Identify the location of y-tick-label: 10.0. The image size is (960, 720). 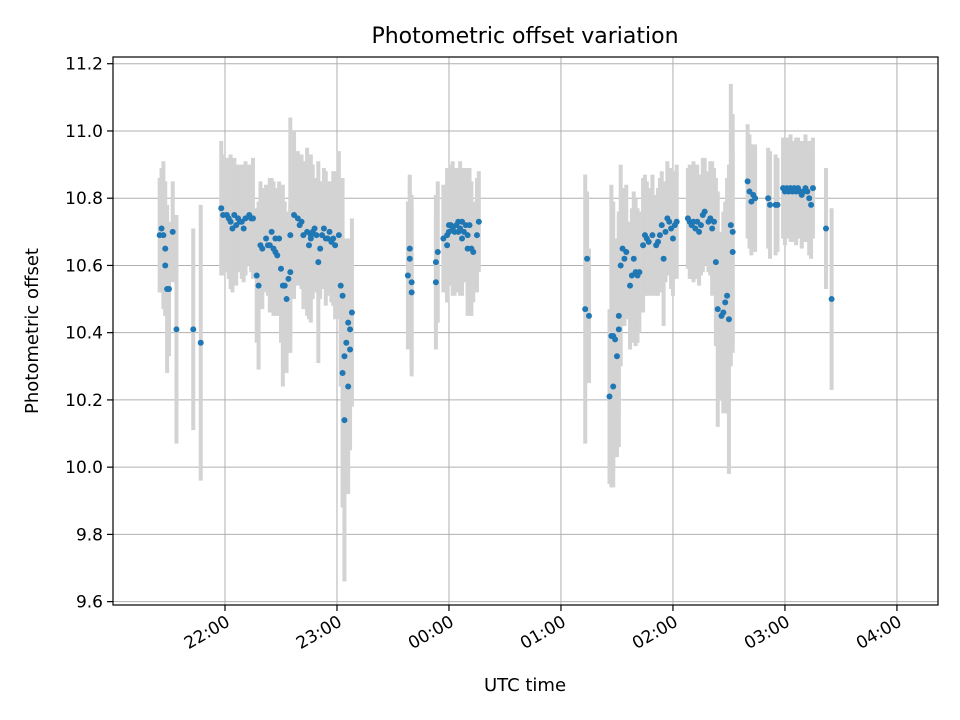
(84, 468).